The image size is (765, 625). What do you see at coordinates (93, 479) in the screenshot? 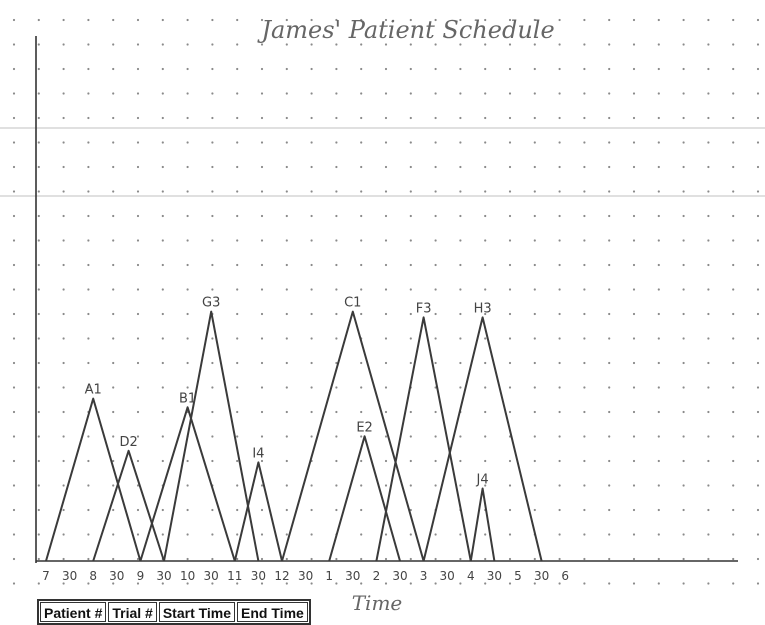
I see `series-A1` at bounding box center [93, 479].